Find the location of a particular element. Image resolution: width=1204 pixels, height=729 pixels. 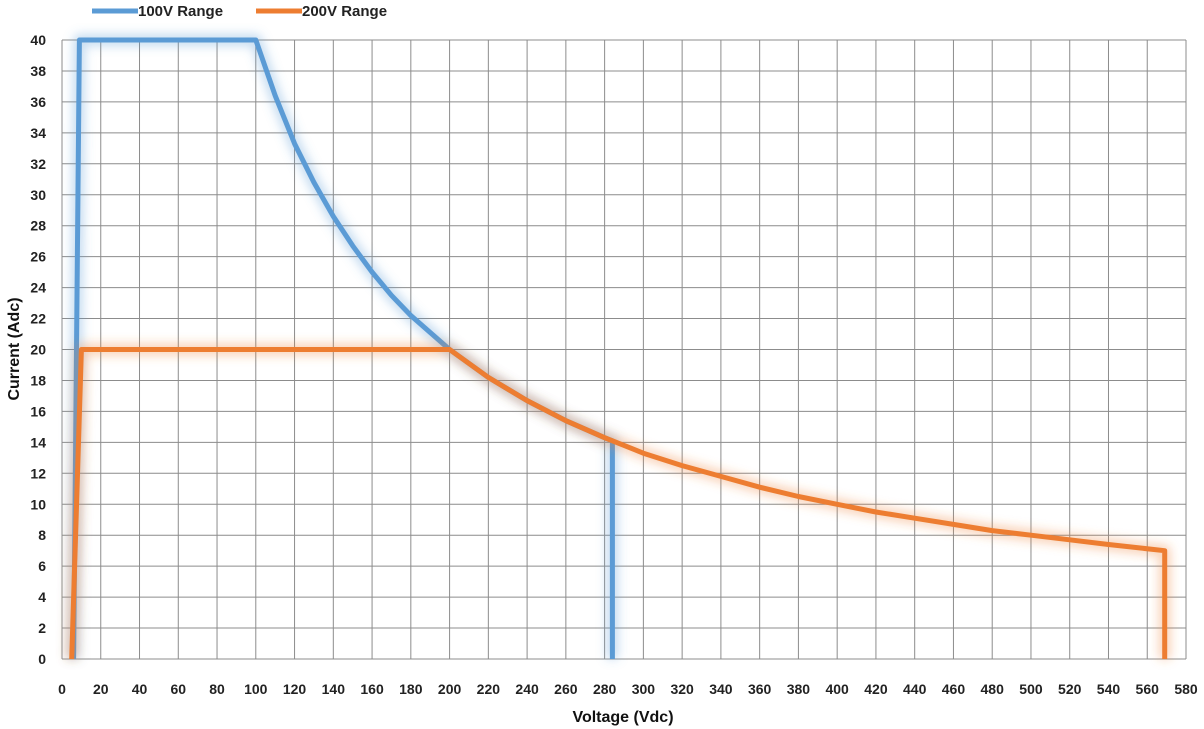

y-tick-label: 32 is located at coordinates (38, 164).